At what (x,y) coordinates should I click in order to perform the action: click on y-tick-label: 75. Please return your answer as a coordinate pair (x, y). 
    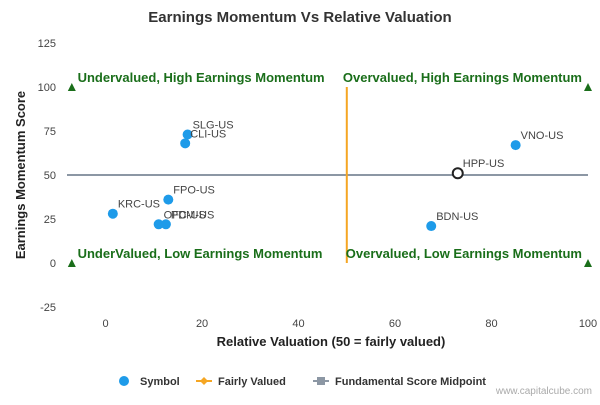
    Looking at the image, I should click on (50, 132).